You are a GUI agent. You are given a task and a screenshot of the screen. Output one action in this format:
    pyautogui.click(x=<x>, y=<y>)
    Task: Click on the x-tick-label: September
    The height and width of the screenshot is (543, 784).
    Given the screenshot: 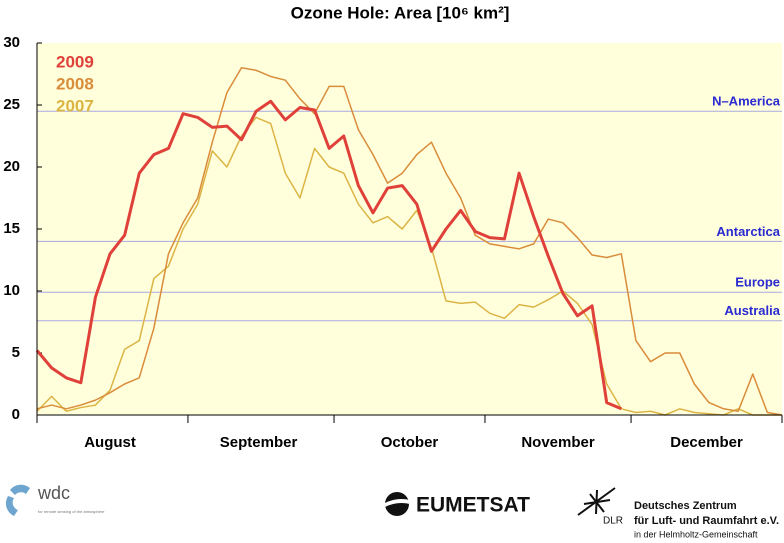 What is the action you would take?
    pyautogui.click(x=259, y=442)
    